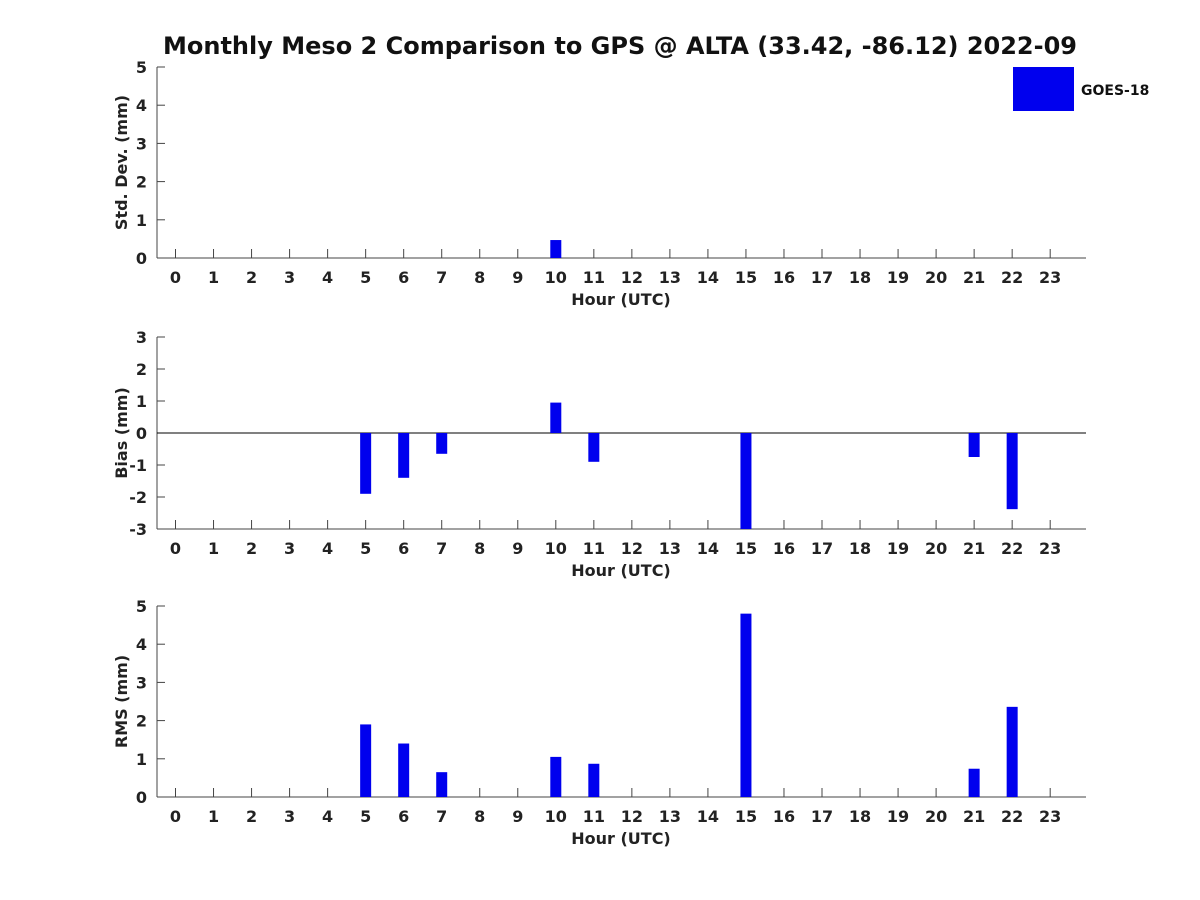  I want to click on x-tick-label: 12, so click(632, 548).